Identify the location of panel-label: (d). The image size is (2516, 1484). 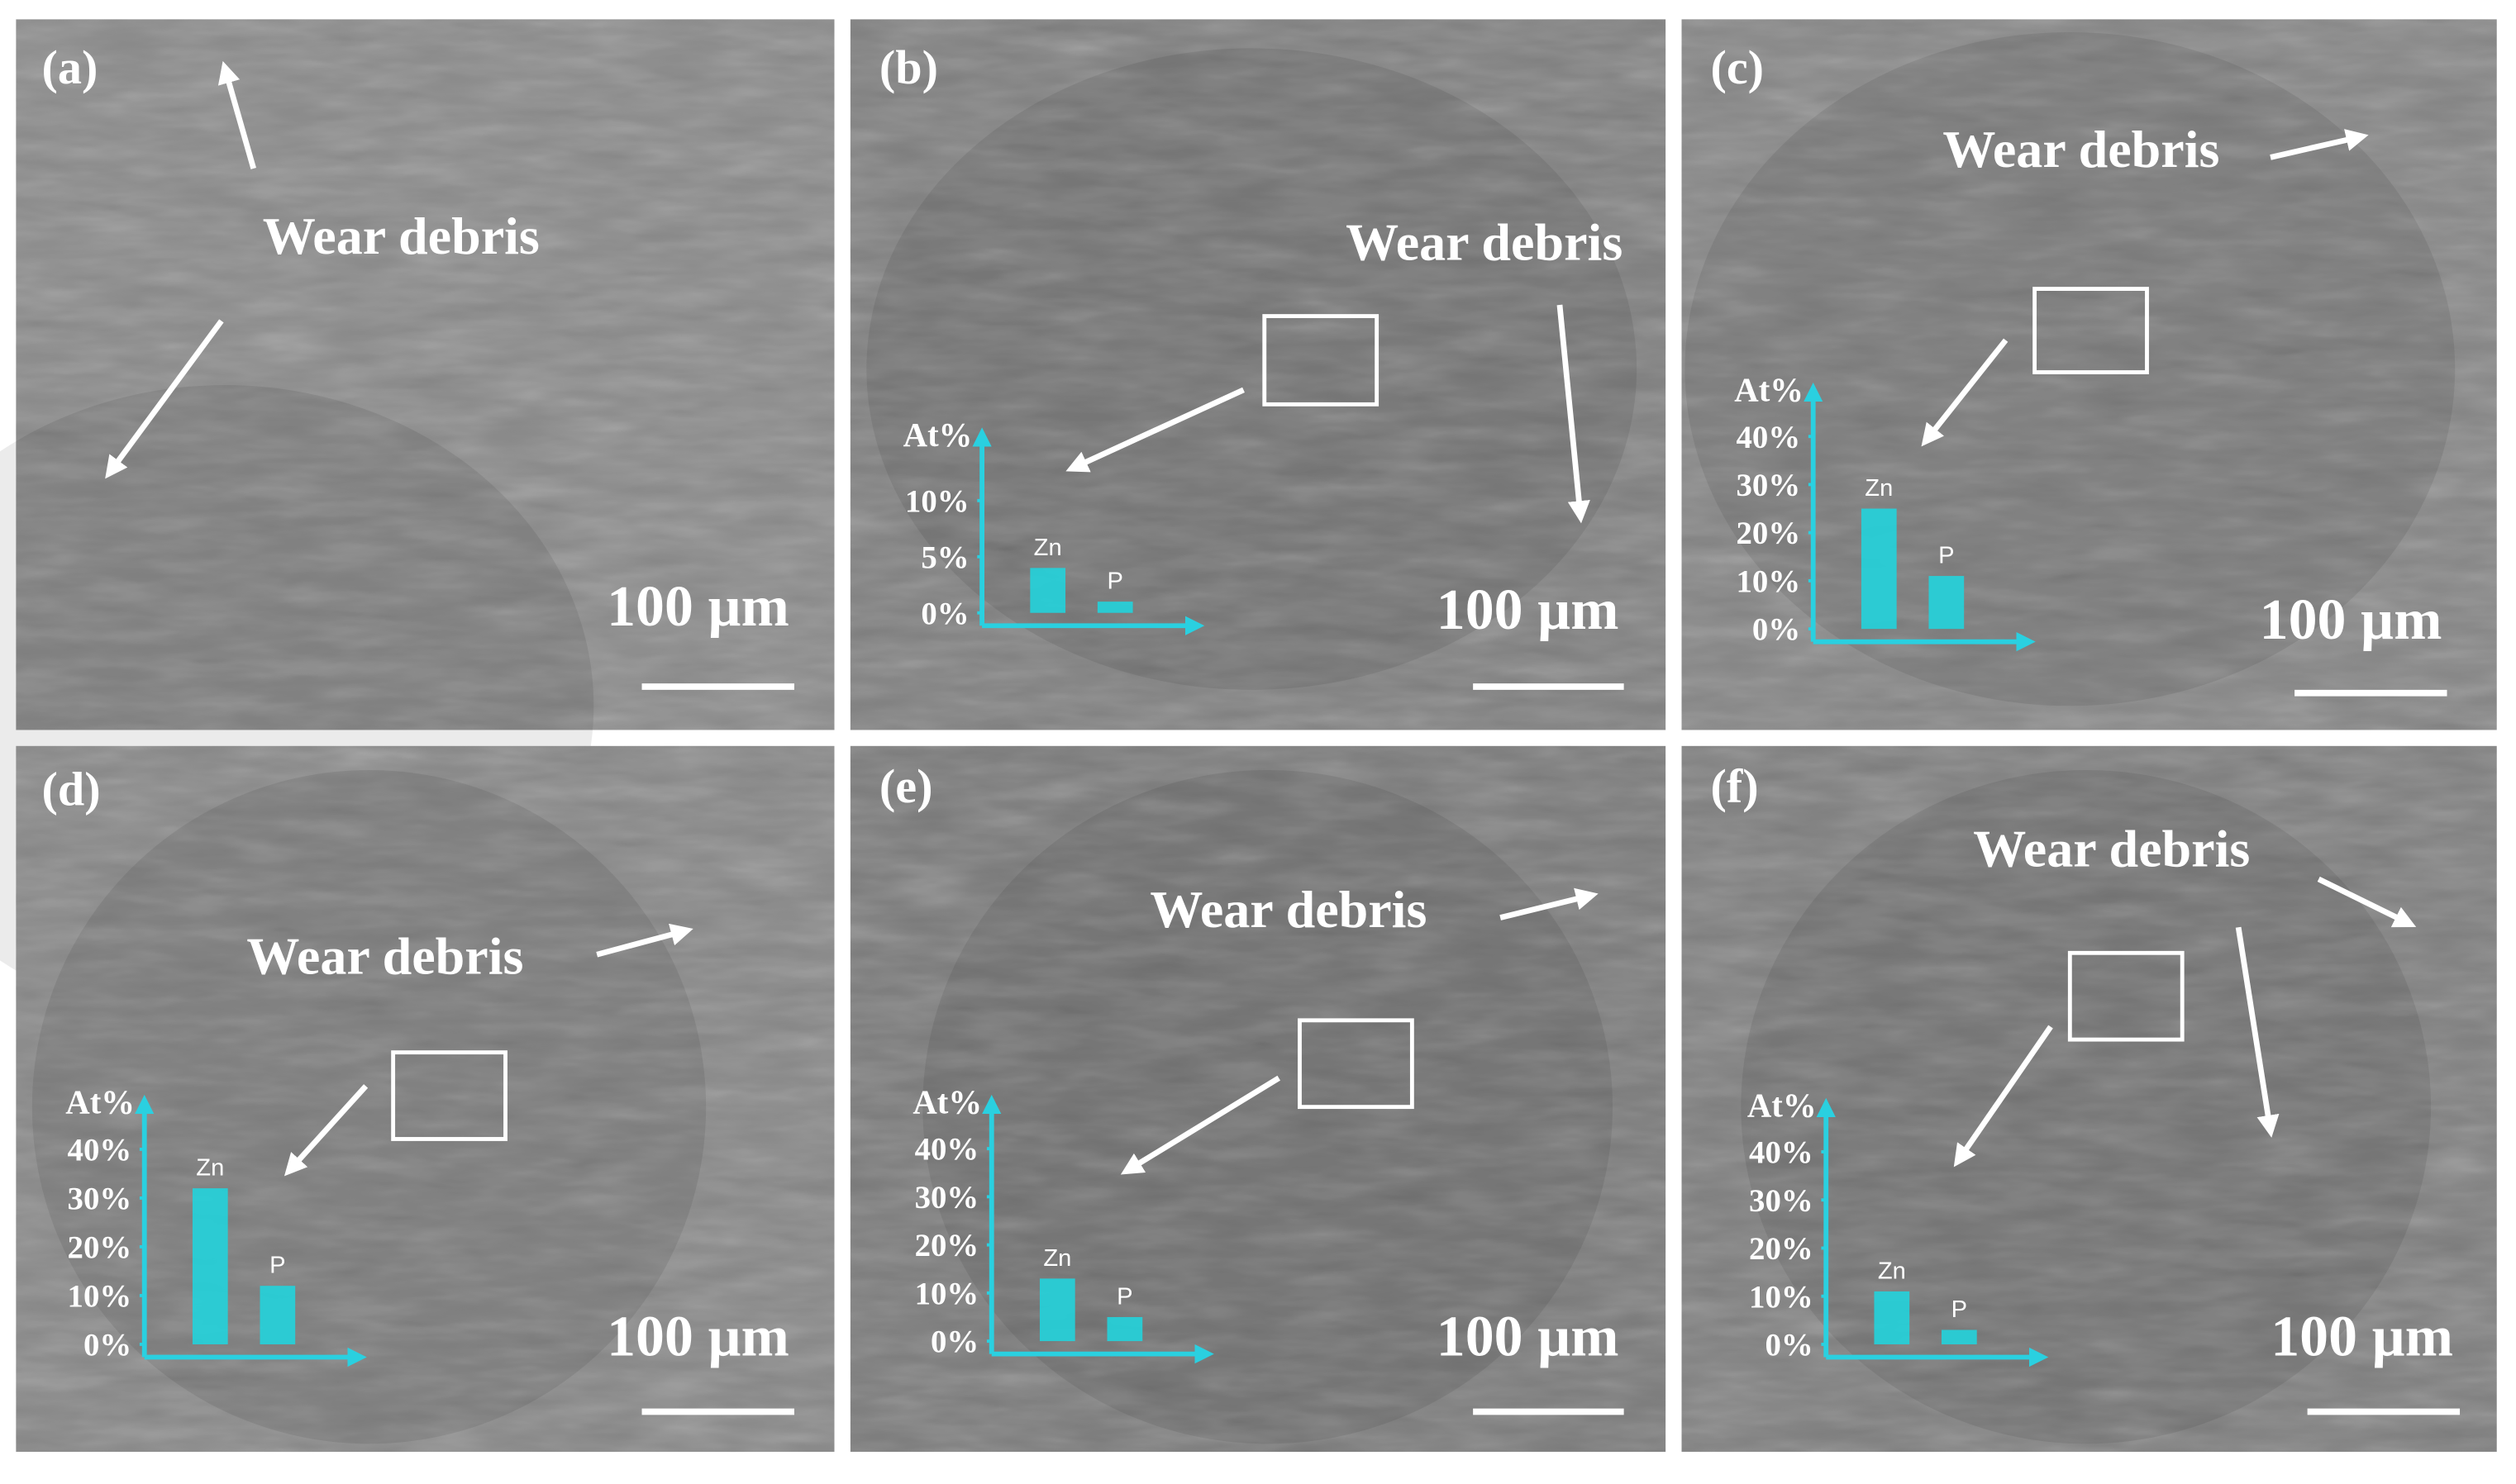
(70, 789).